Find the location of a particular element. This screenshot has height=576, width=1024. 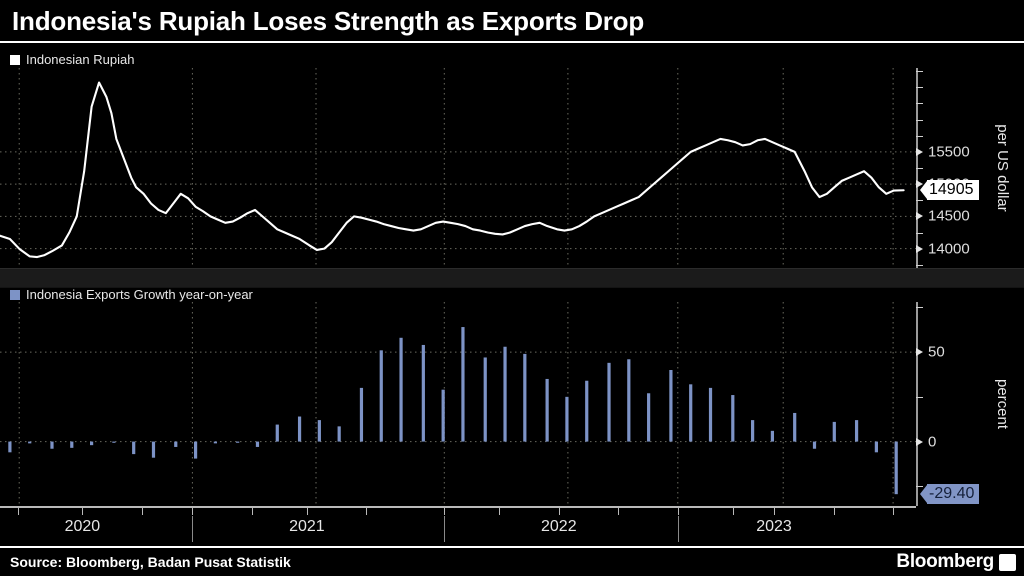

x-axis-labels: 2020 2021 2022 2023 is located at coordinates (458, 530).